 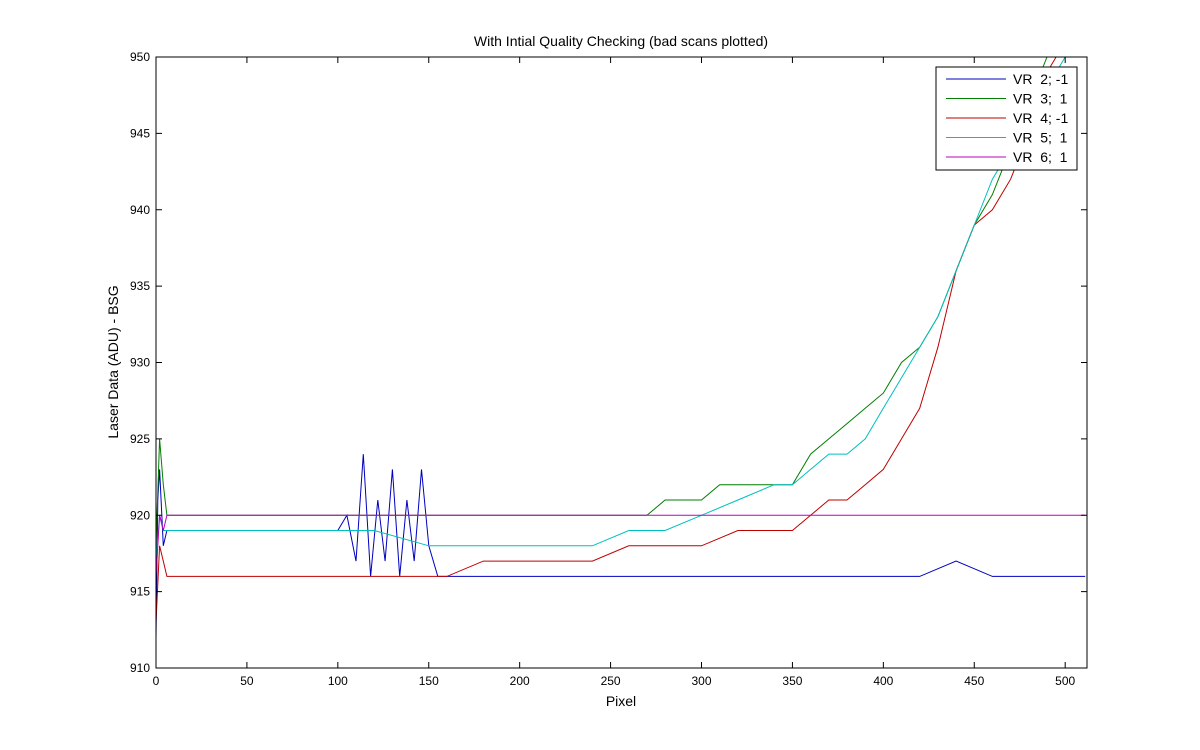 What do you see at coordinates (1040, 79) in the screenshot?
I see `legend-label-1: VR 2; -1` at bounding box center [1040, 79].